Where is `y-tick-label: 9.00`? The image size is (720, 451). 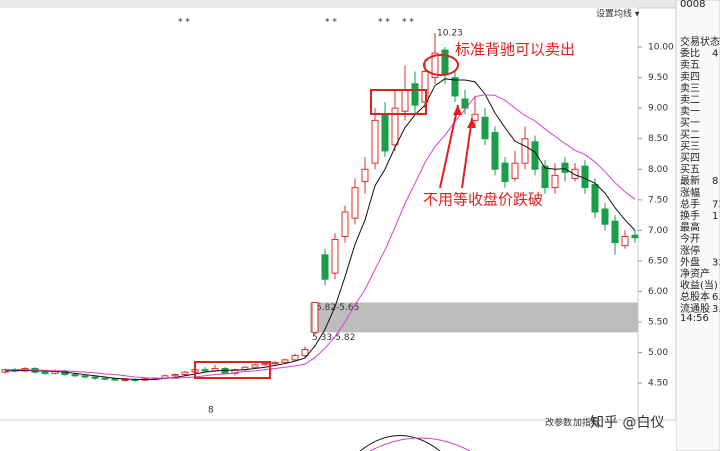 y-tick-label: 9.00 is located at coordinates (658, 109).